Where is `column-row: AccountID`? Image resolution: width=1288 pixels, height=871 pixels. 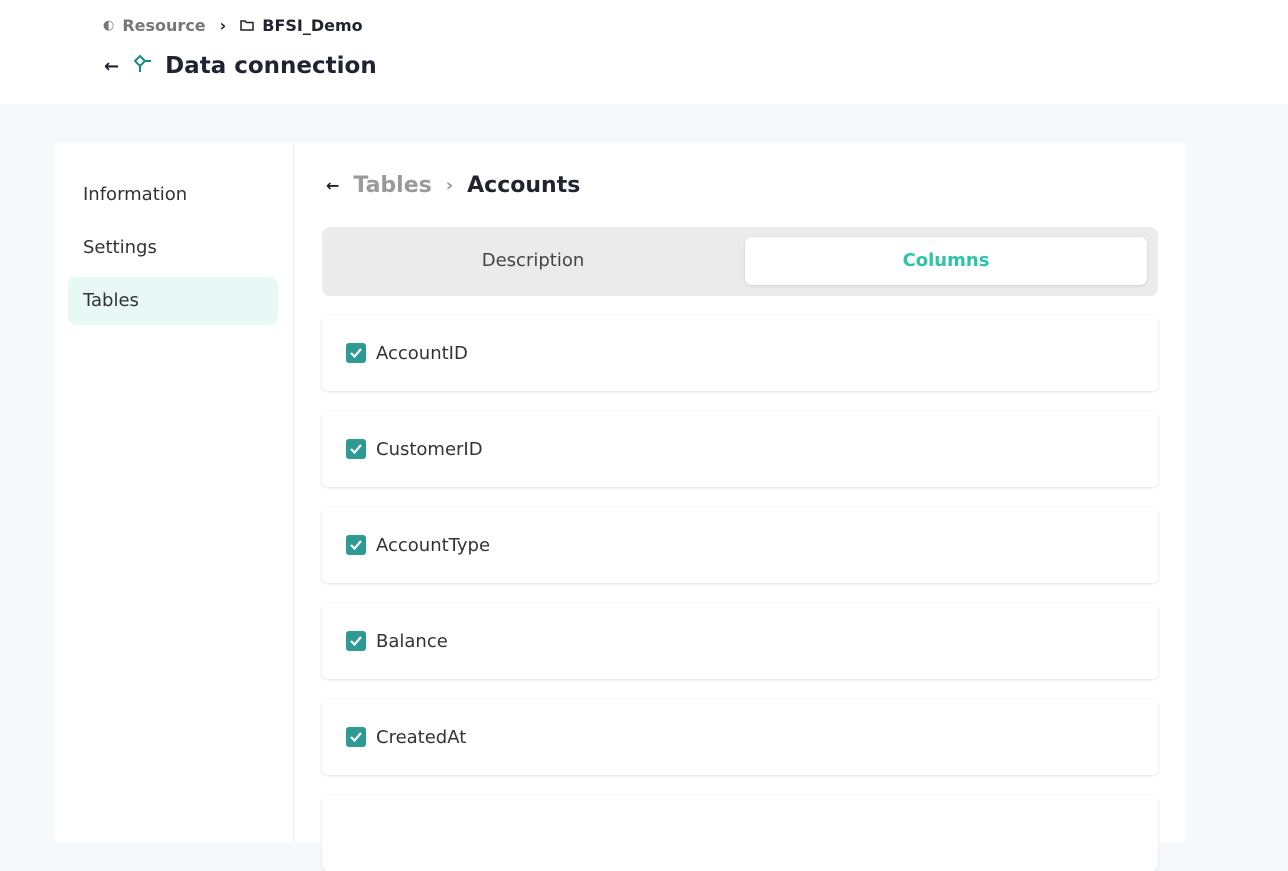 column-row: AccountID is located at coordinates (740, 353).